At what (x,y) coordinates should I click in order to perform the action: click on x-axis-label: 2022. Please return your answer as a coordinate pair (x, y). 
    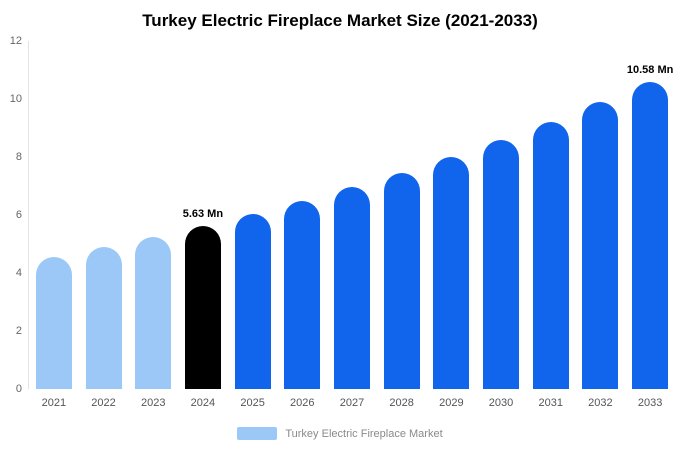
    Looking at the image, I should click on (103, 403).